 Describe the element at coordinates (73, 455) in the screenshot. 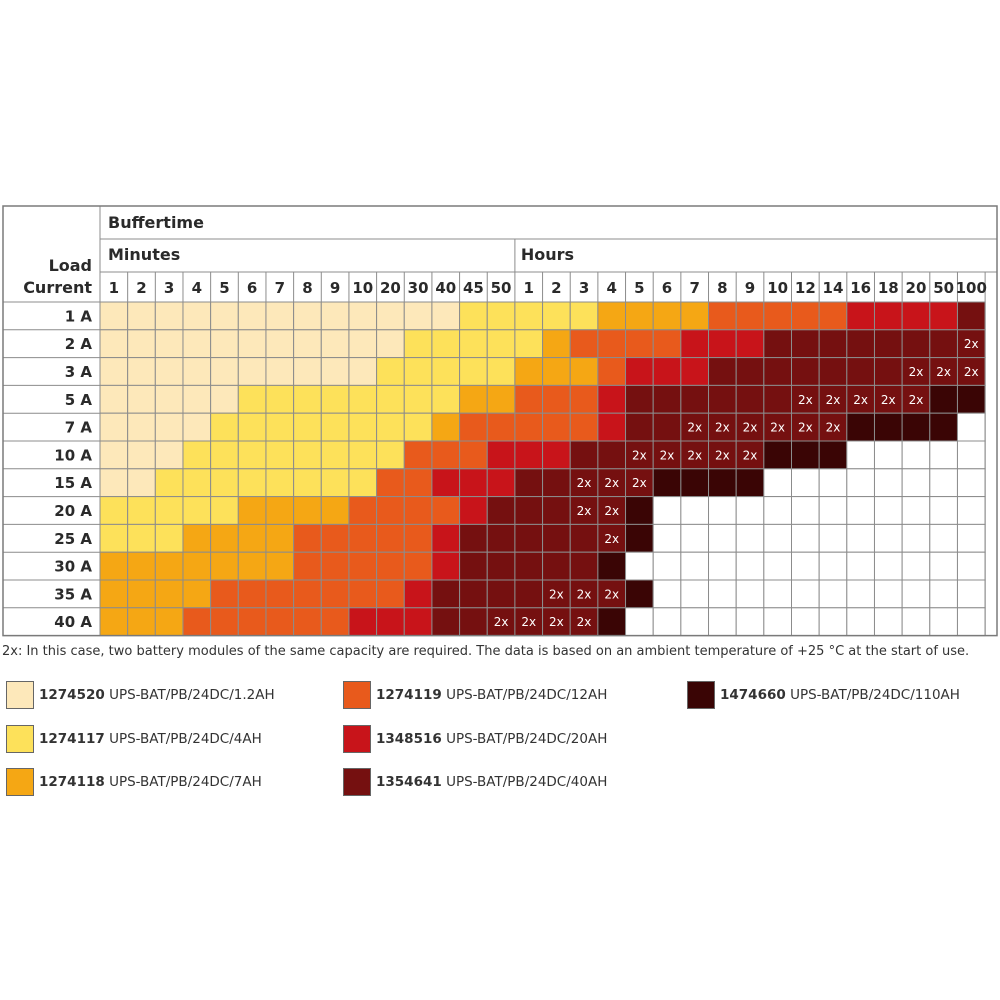

I see `row-label: 10 A` at that location.